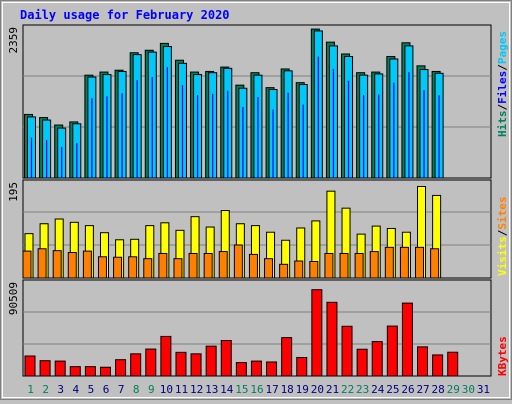 The height and width of the screenshot is (404, 512). I want to click on x-axis-day-label: 20, so click(317, 389).